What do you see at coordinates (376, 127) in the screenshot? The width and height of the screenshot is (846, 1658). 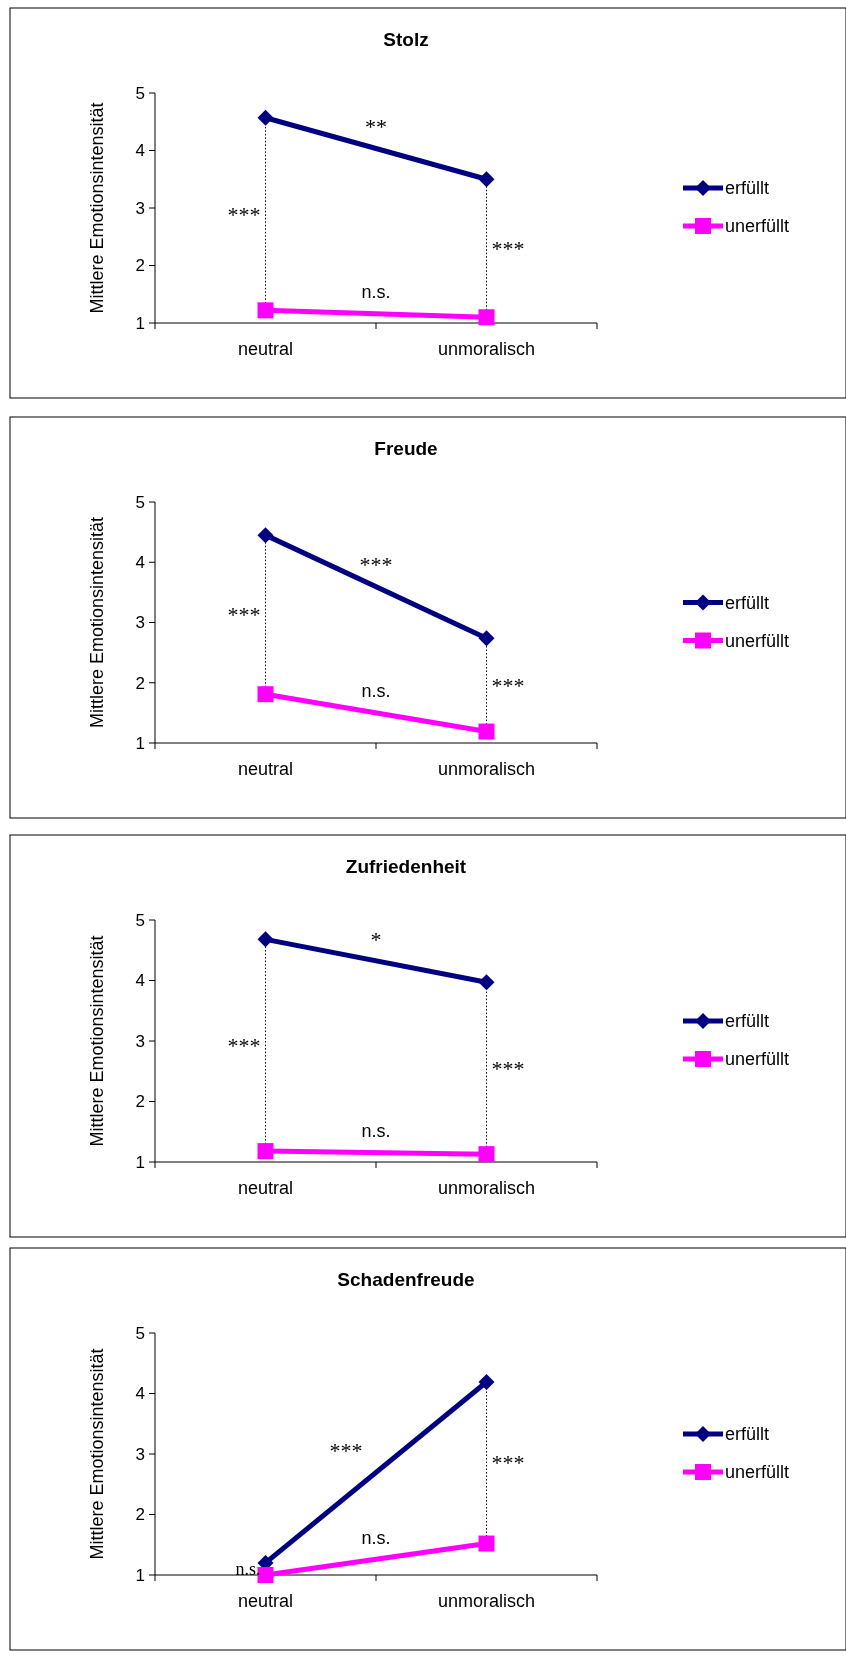 I see `annotation: **` at bounding box center [376, 127].